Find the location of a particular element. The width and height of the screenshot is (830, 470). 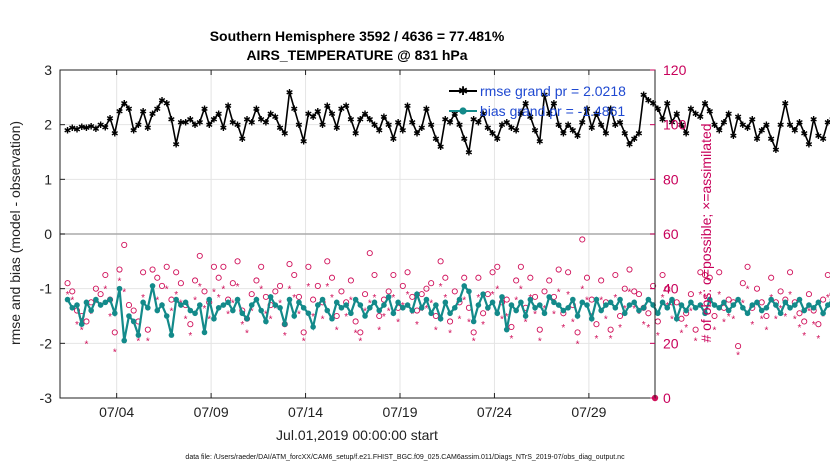

x-axis-label: Jul.01,2019 00:00:00 start is located at coordinates (357, 435).